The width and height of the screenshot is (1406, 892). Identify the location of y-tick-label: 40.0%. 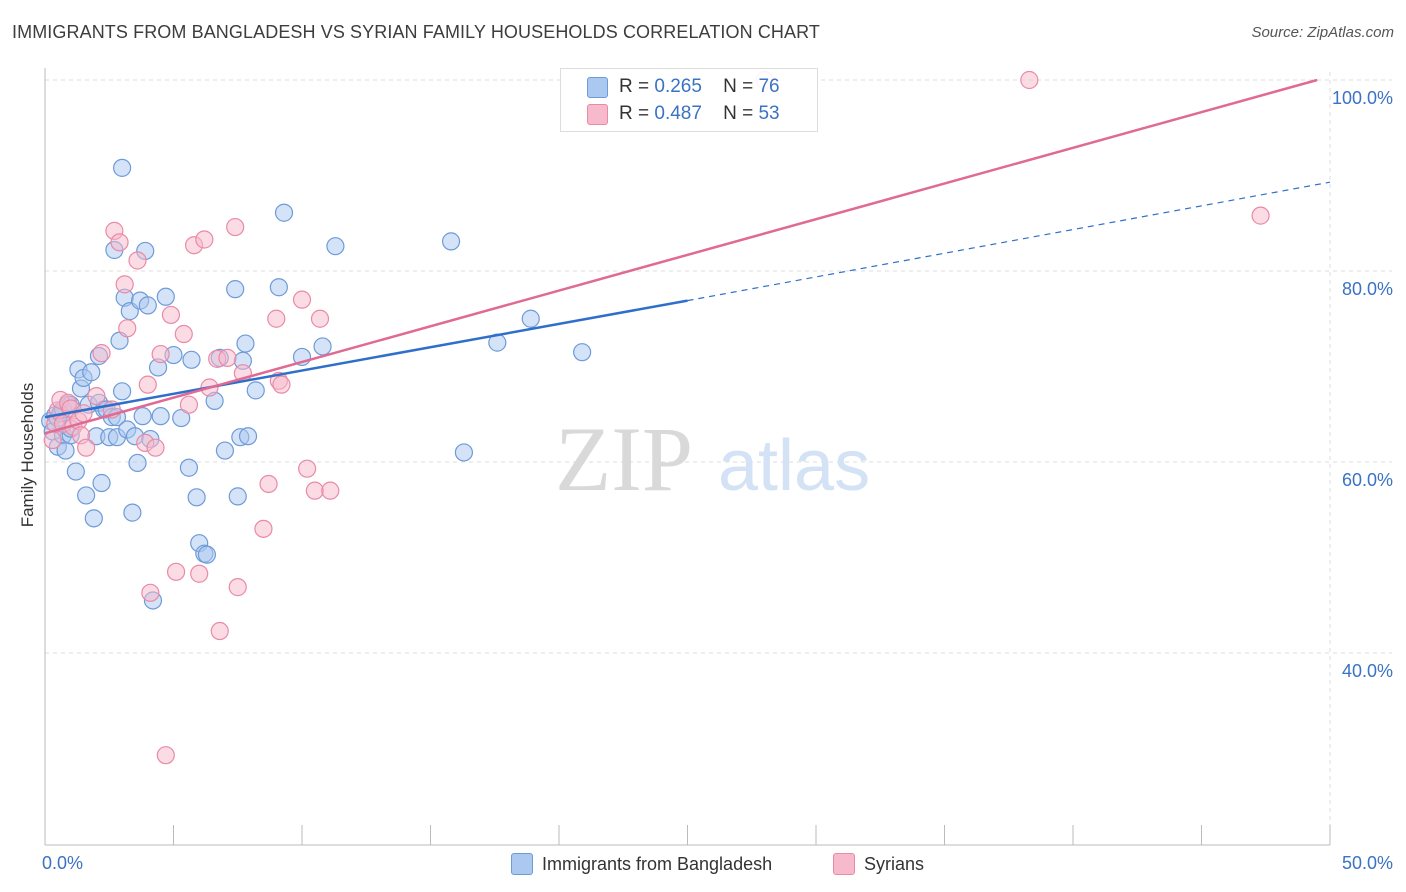
(1367, 671).